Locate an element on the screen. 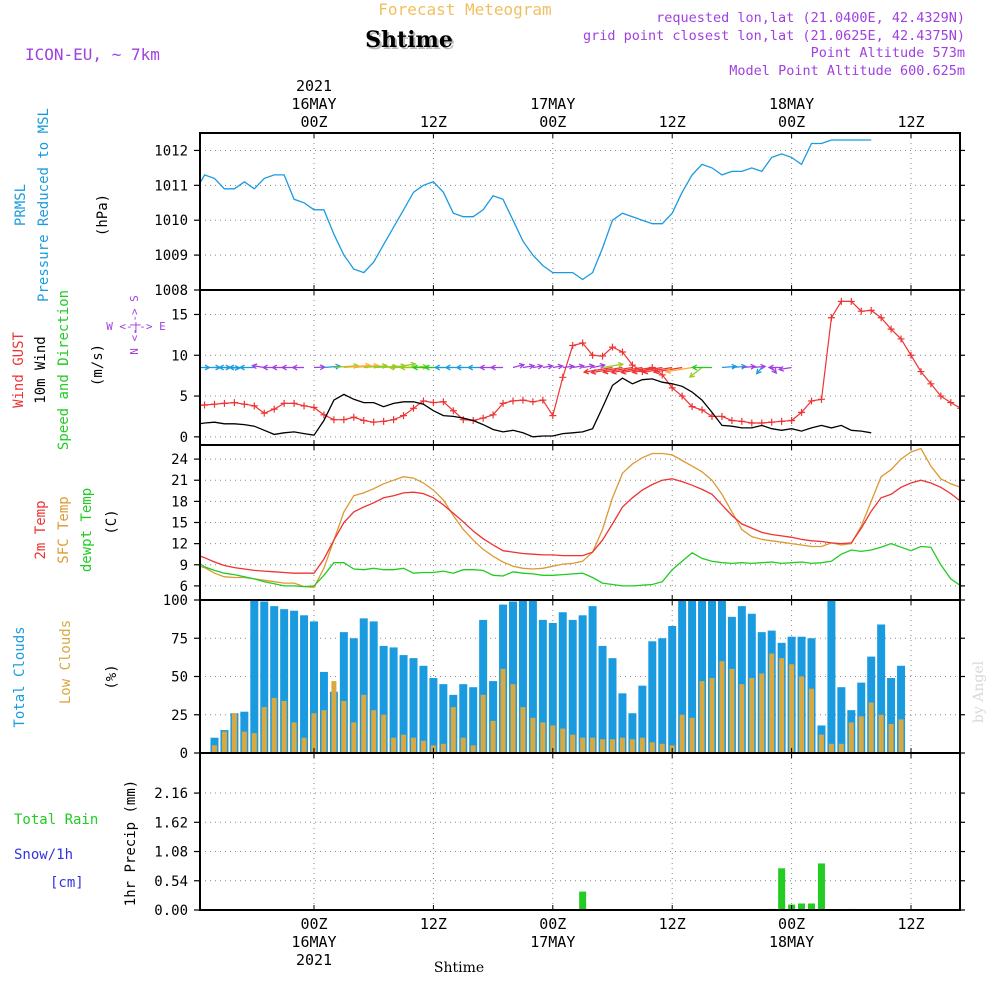 This screenshot has height=1000, width=1000. rain-bar is located at coordinates (583, 900).